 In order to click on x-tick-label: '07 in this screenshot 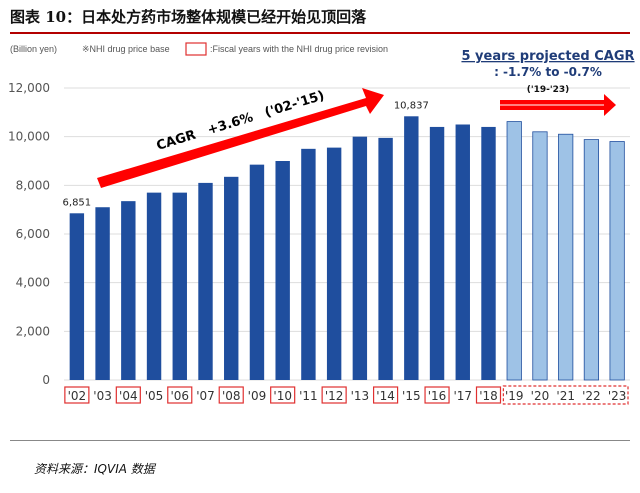, I will do `click(205, 396)`.